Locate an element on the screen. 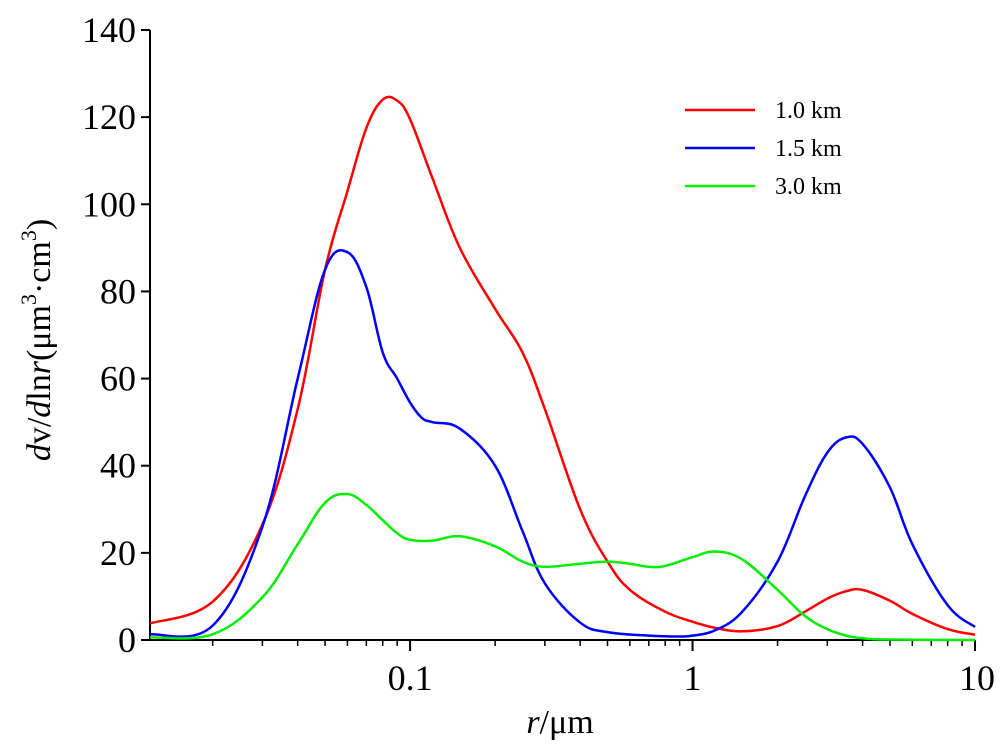  y-tick-label: 0 is located at coordinates (127, 640).